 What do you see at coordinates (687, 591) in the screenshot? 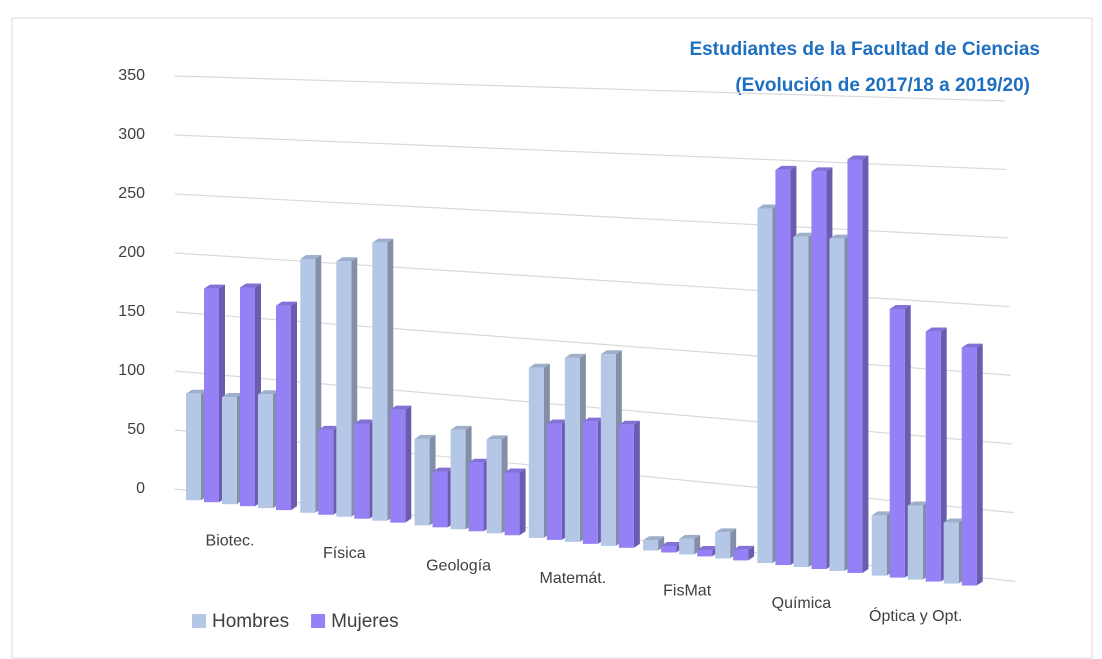
I see `x-tick-label: FisMat` at bounding box center [687, 591].